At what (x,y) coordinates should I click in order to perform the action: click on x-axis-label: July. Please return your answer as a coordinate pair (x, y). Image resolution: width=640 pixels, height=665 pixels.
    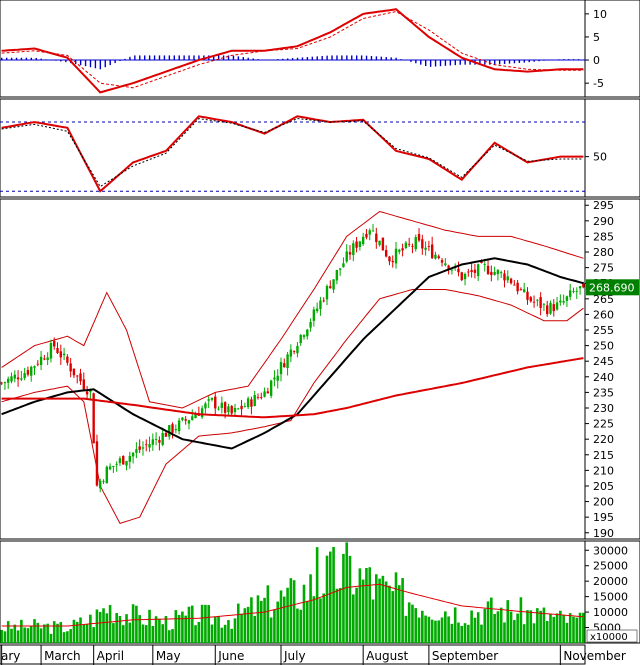
    Looking at the image, I should click on (294, 656).